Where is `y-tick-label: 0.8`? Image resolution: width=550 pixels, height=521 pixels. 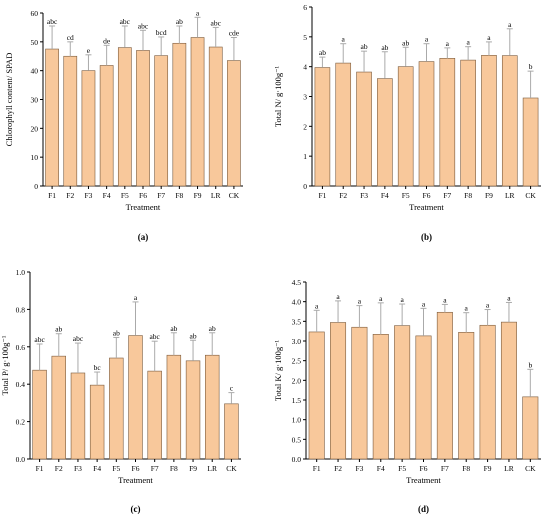
y-tick-label: 0.8 is located at coordinates (21, 309).